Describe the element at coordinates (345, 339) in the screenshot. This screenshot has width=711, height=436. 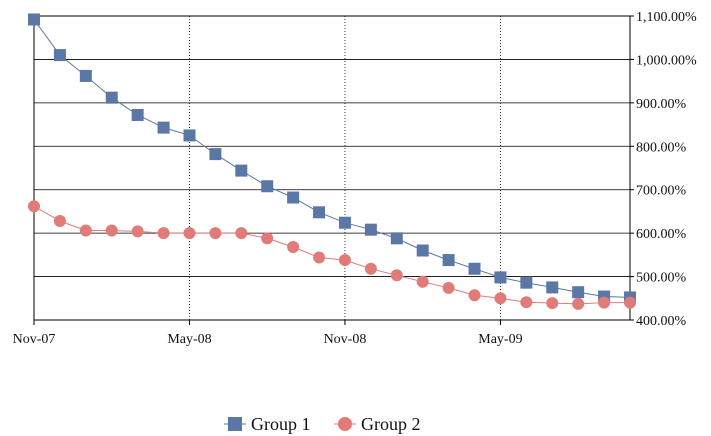
I see `x-tick-label: Nov-08` at that location.